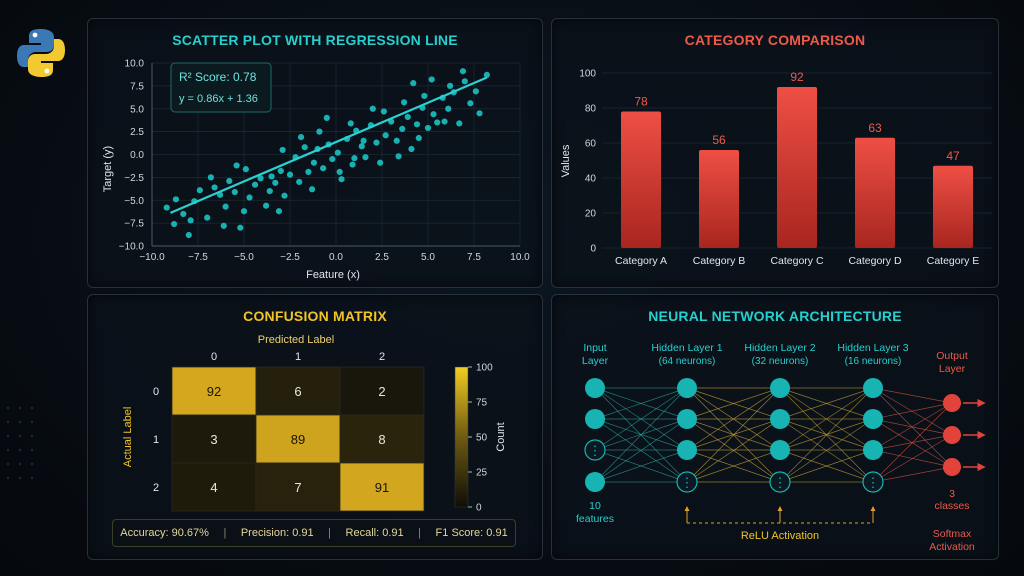  What do you see at coordinates (953, 156) in the screenshot?
I see `bar-value-label: 47` at bounding box center [953, 156].